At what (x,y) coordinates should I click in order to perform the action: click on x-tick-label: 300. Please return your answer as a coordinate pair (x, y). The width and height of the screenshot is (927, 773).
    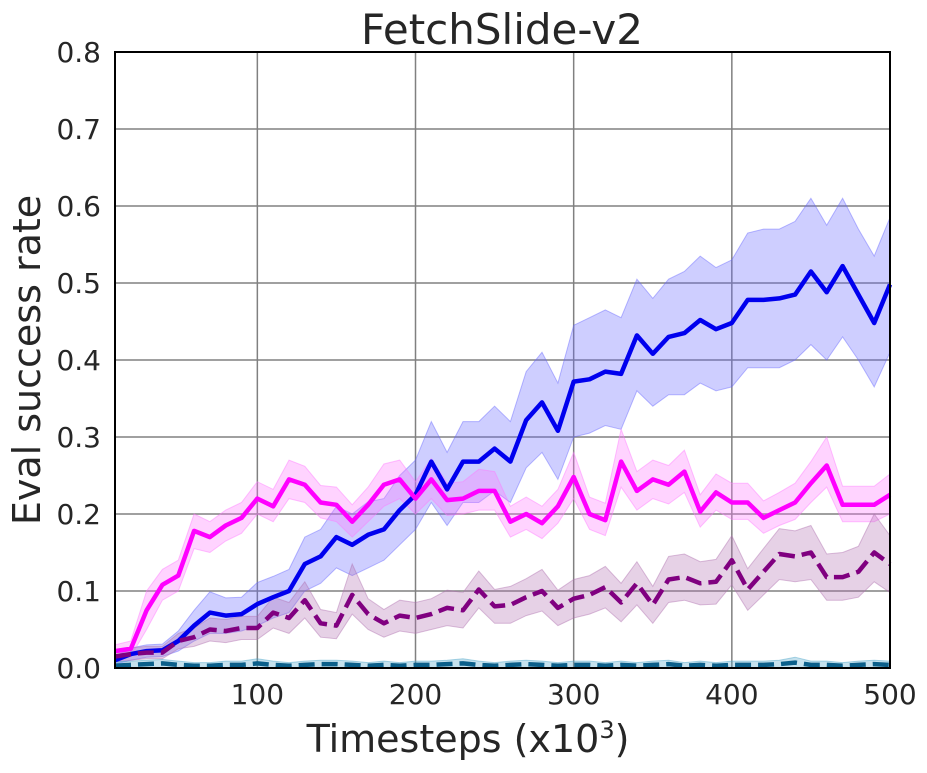
    Looking at the image, I should click on (573, 694).